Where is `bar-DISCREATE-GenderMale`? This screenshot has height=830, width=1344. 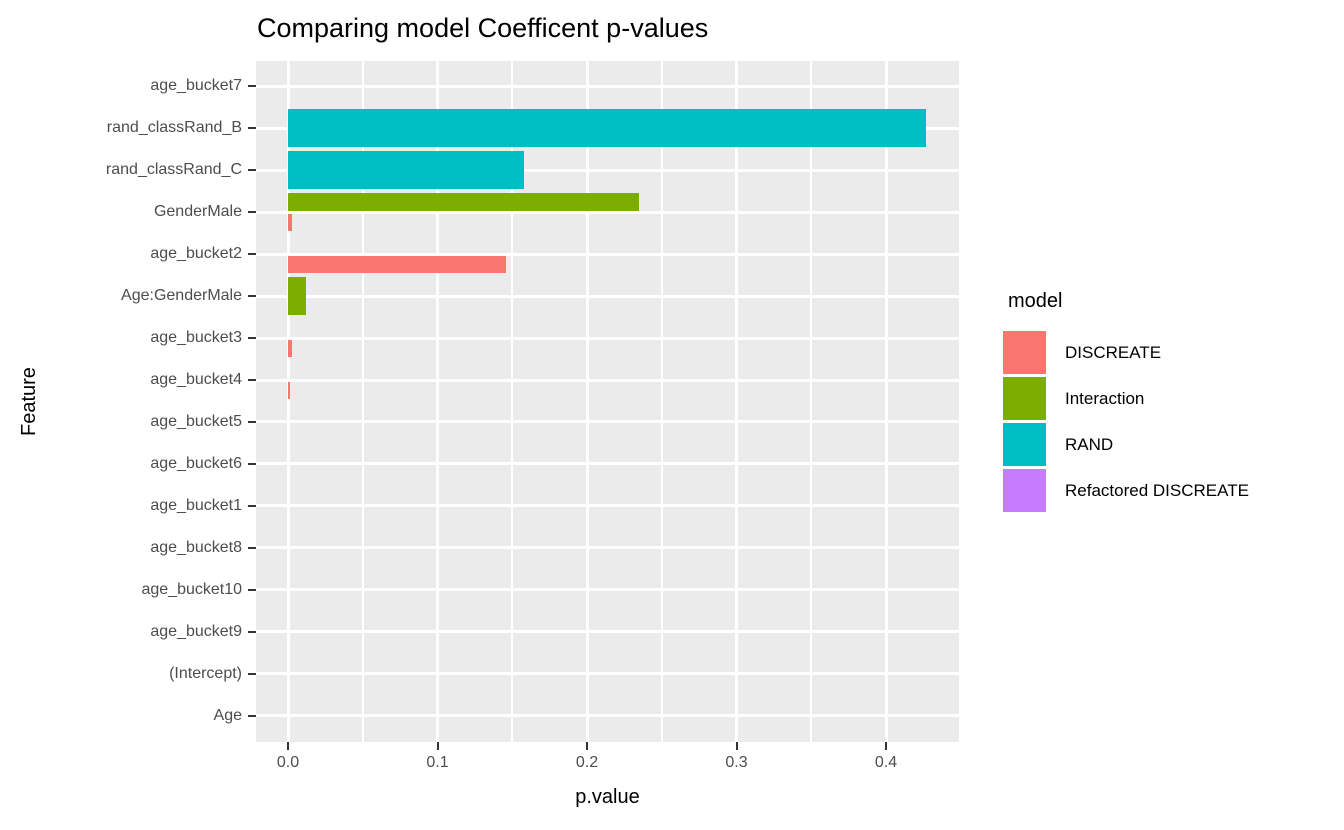 bar-DISCREATE-GenderMale is located at coordinates (290, 222).